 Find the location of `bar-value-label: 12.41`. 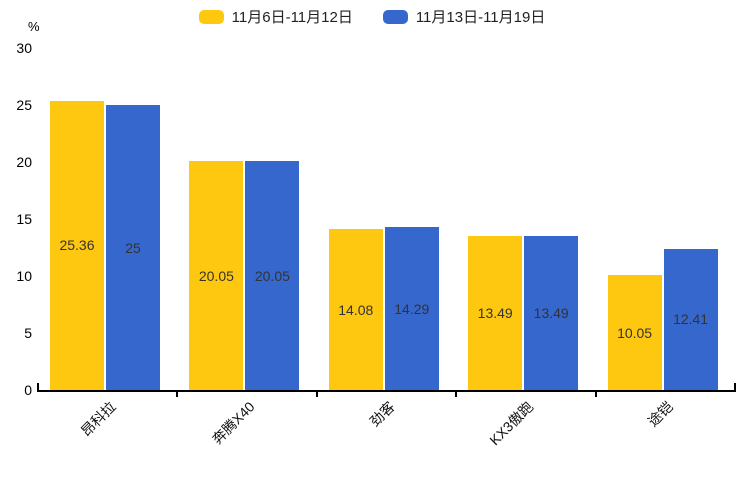

bar-value-label: 12.41 is located at coordinates (691, 319).